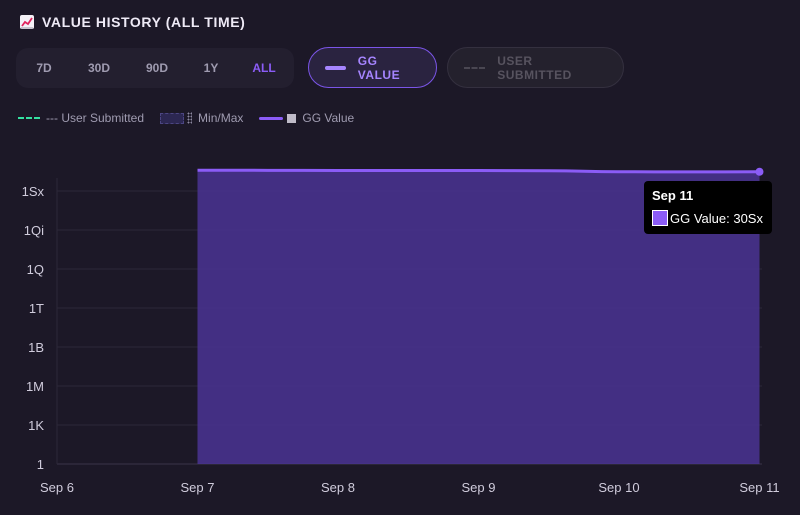 The image size is (800, 515). I want to click on y-tick-label: 1K, so click(36, 425).